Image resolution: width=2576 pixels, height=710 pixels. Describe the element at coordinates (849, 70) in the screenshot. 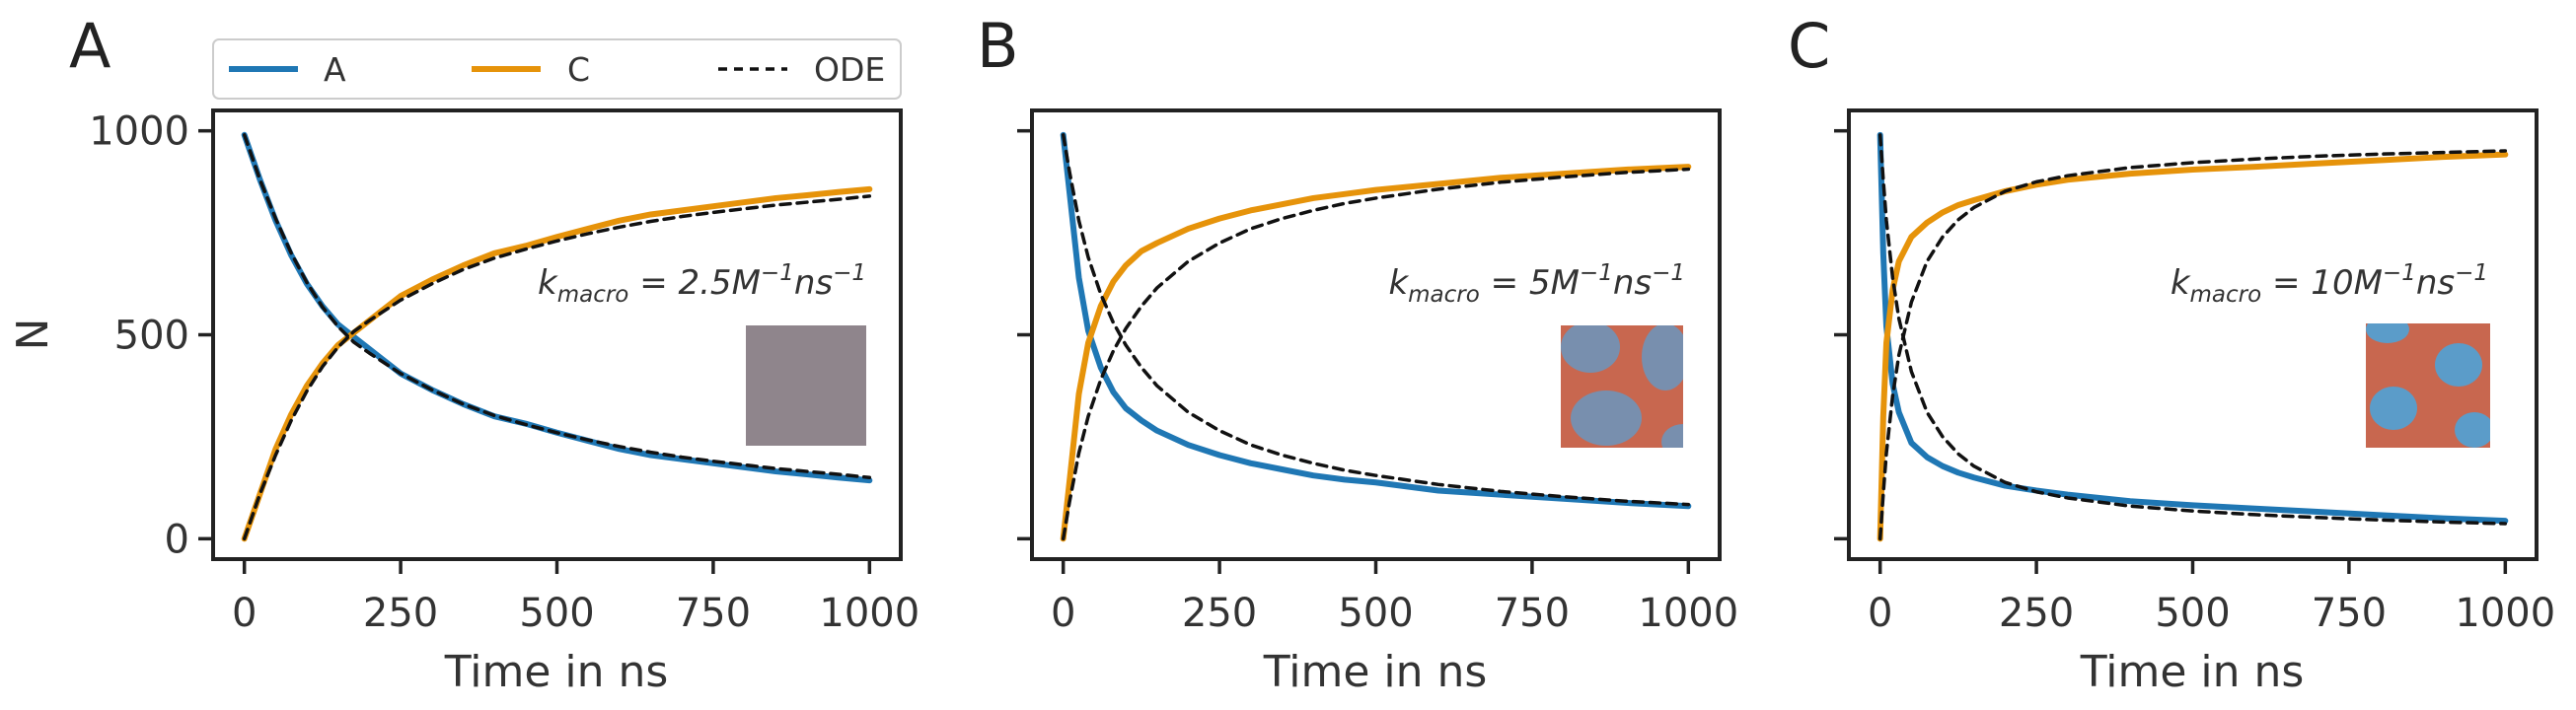

I see `legend-label-ode: ODE` at that location.